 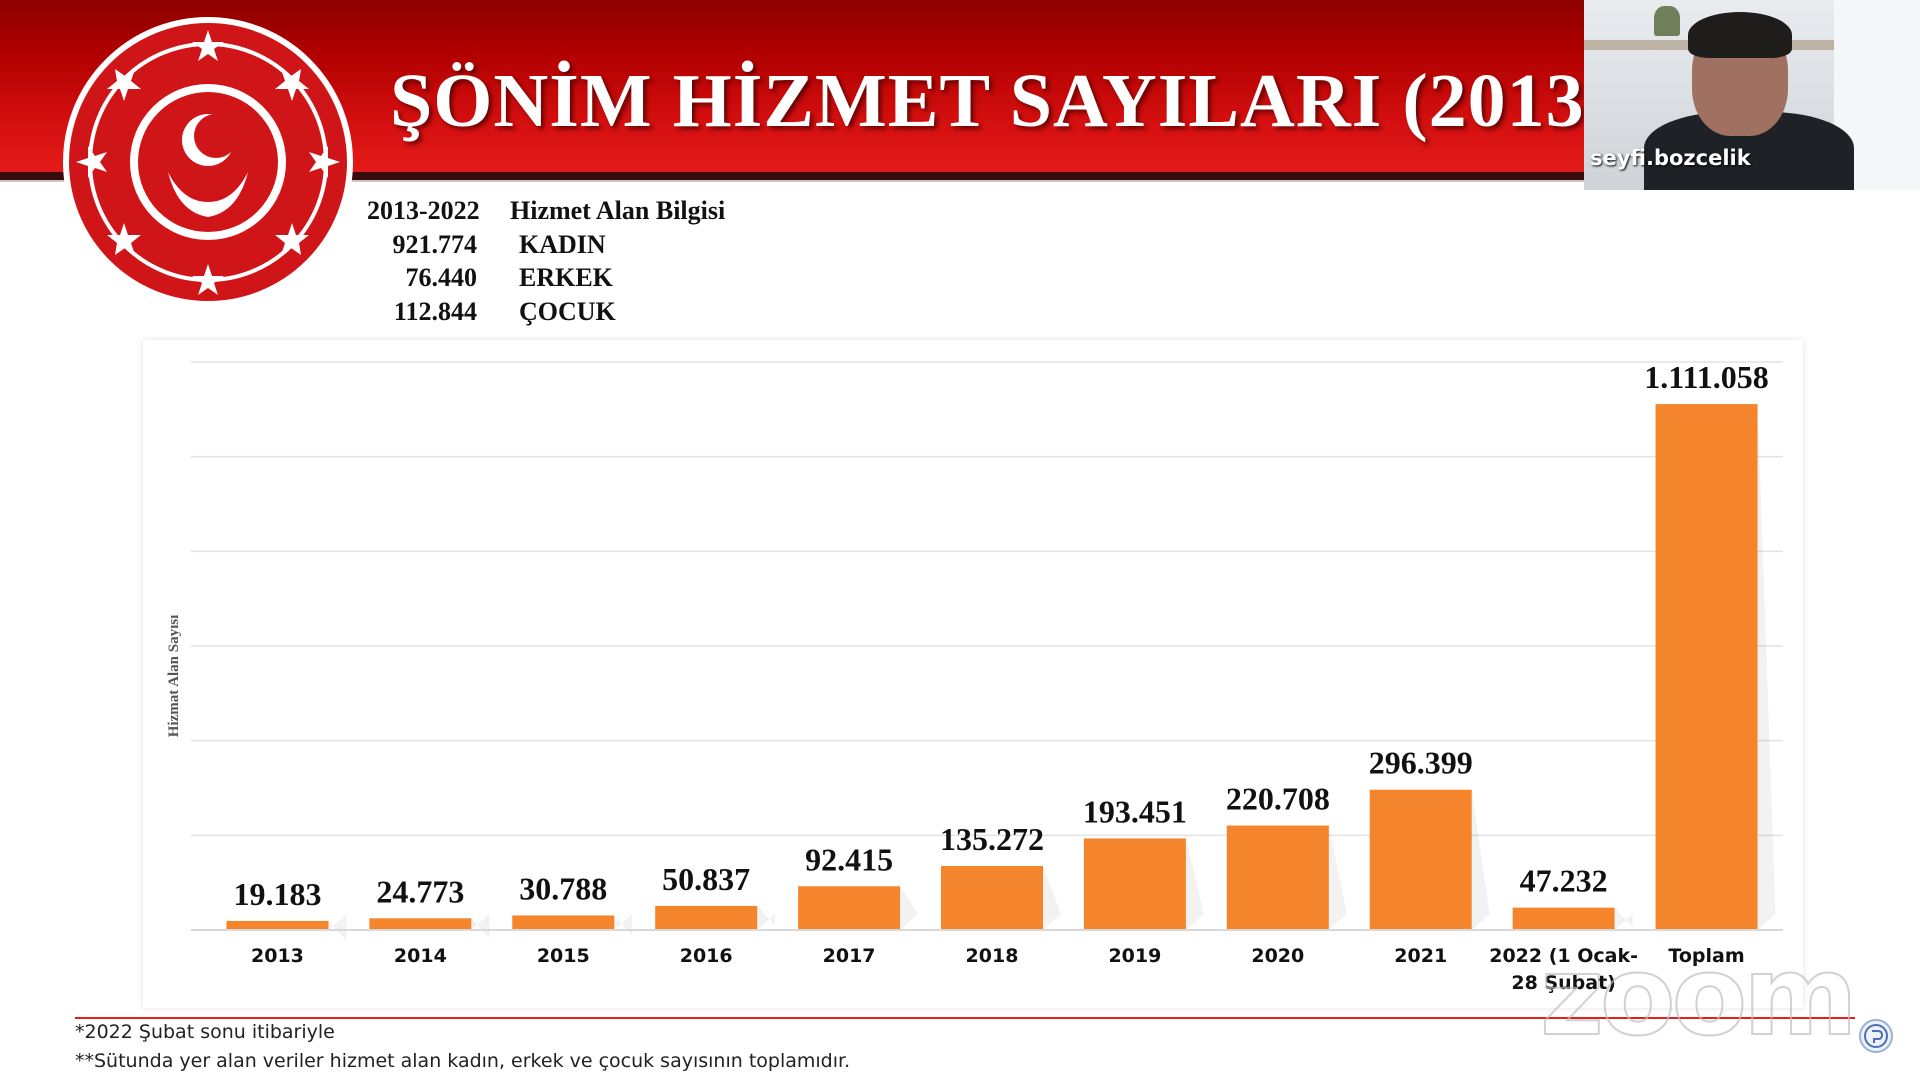 What do you see at coordinates (1699, 996) in the screenshot?
I see `zoom-watermark: zoom` at bounding box center [1699, 996].